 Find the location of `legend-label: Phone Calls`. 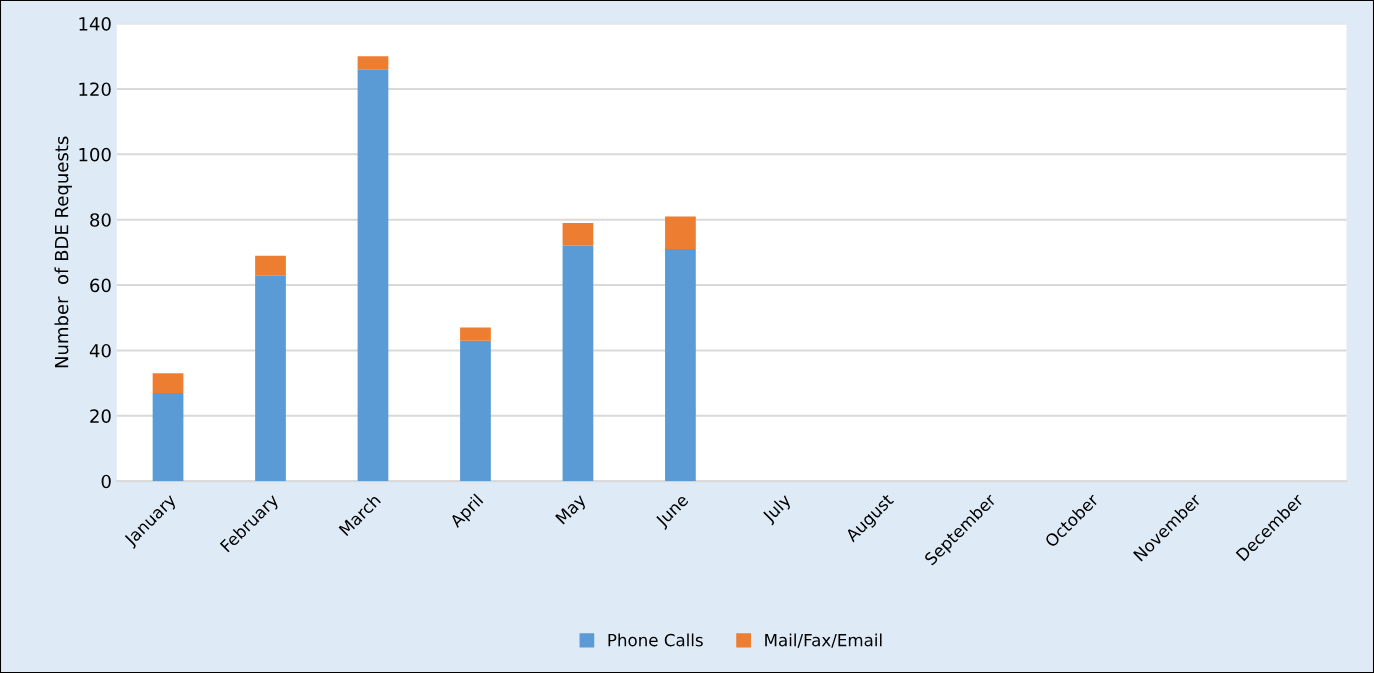

legend-label: Phone Calls is located at coordinates (655, 640).